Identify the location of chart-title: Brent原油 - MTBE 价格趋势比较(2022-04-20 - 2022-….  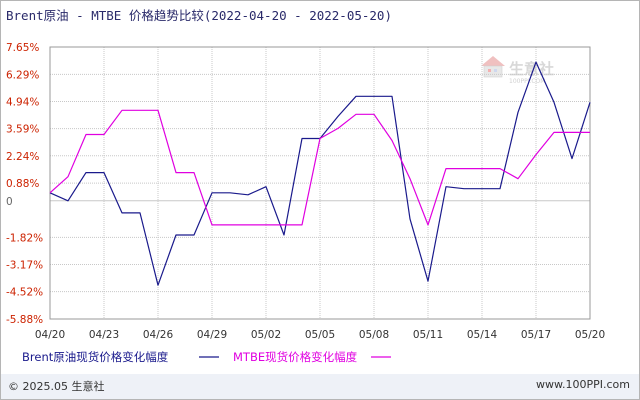
(199, 15).